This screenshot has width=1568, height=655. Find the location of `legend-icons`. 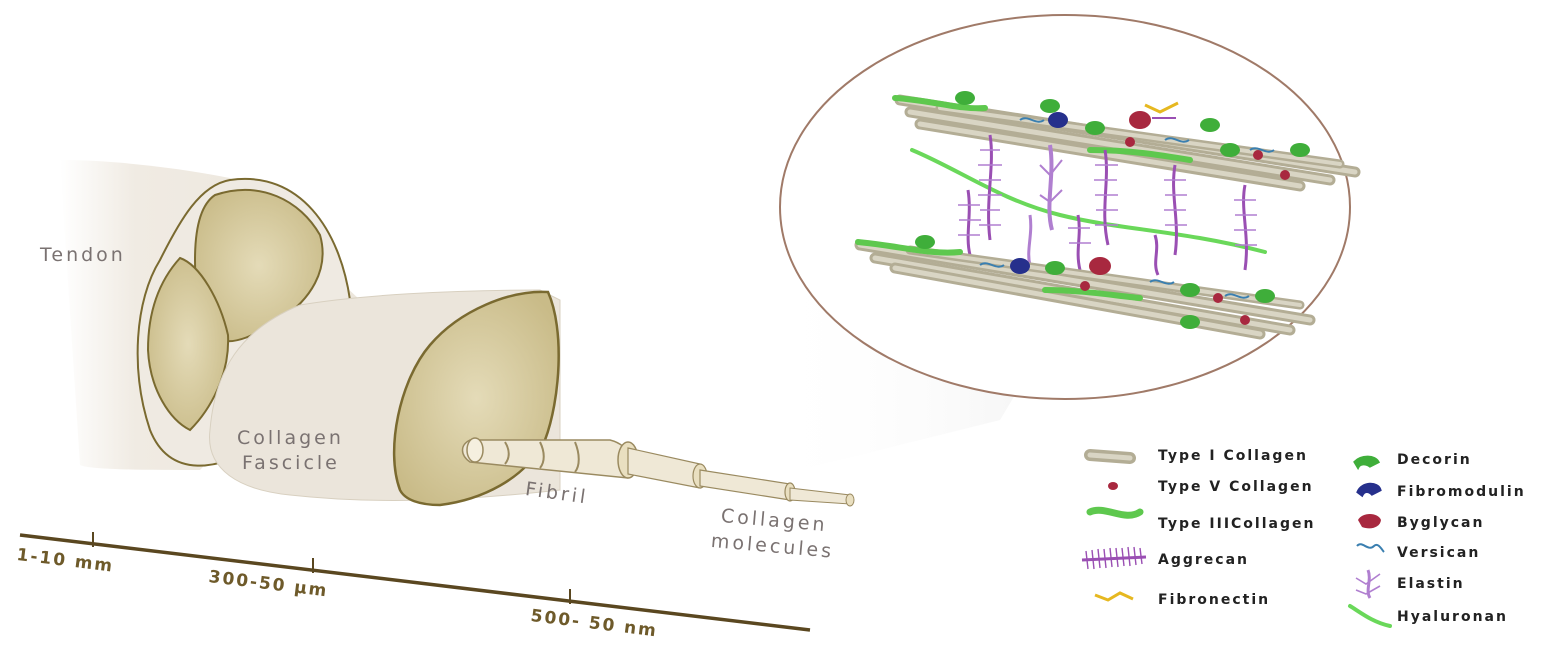

legend-icons is located at coordinates (1236, 538).